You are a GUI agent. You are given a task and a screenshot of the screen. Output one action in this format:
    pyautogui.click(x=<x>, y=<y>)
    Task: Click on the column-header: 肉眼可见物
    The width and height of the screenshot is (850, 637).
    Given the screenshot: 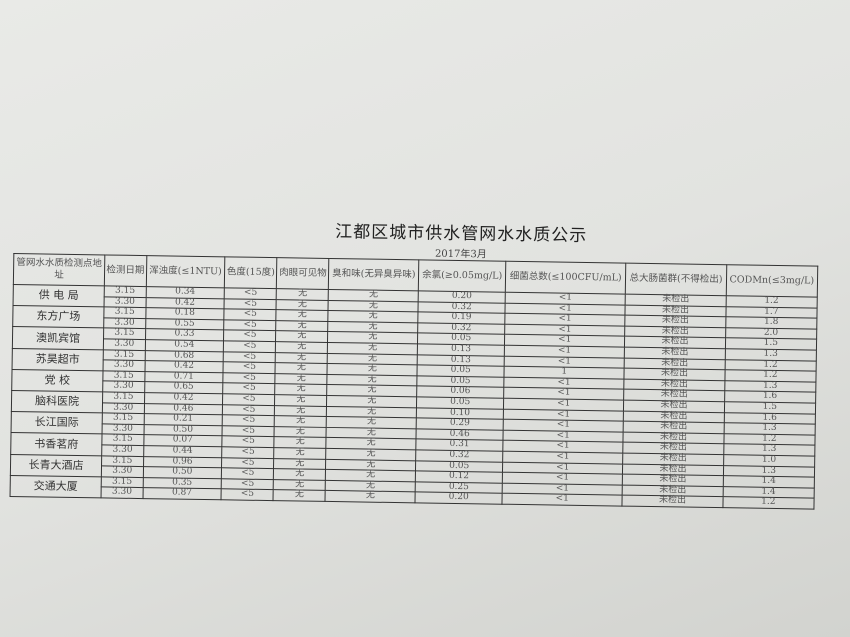 What is the action you would take?
    pyautogui.click(x=303, y=273)
    